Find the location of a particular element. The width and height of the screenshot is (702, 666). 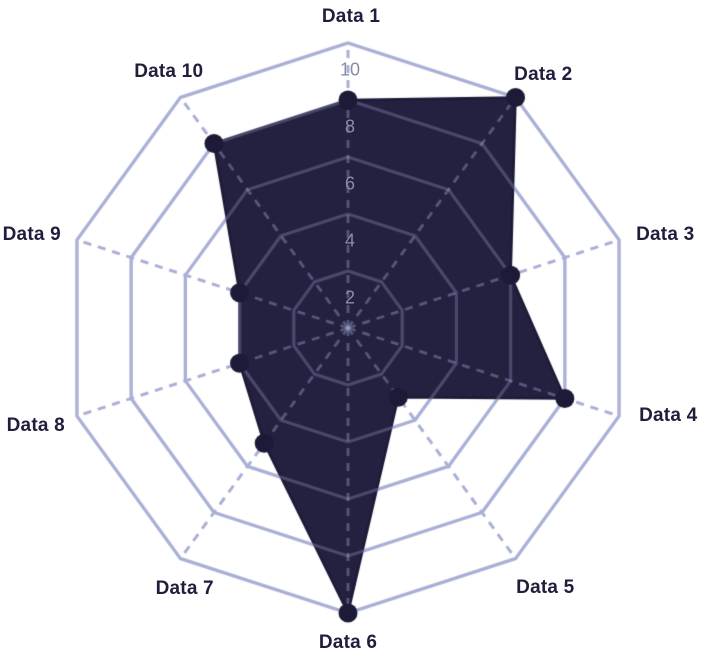

tick-label-8: 8 is located at coordinates (350, 126).